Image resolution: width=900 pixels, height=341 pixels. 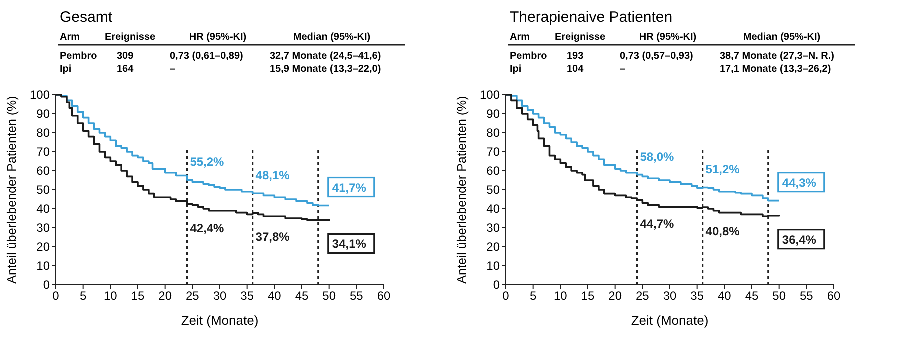 What do you see at coordinates (575, 56) in the screenshot?
I see `text: 193` at bounding box center [575, 56].